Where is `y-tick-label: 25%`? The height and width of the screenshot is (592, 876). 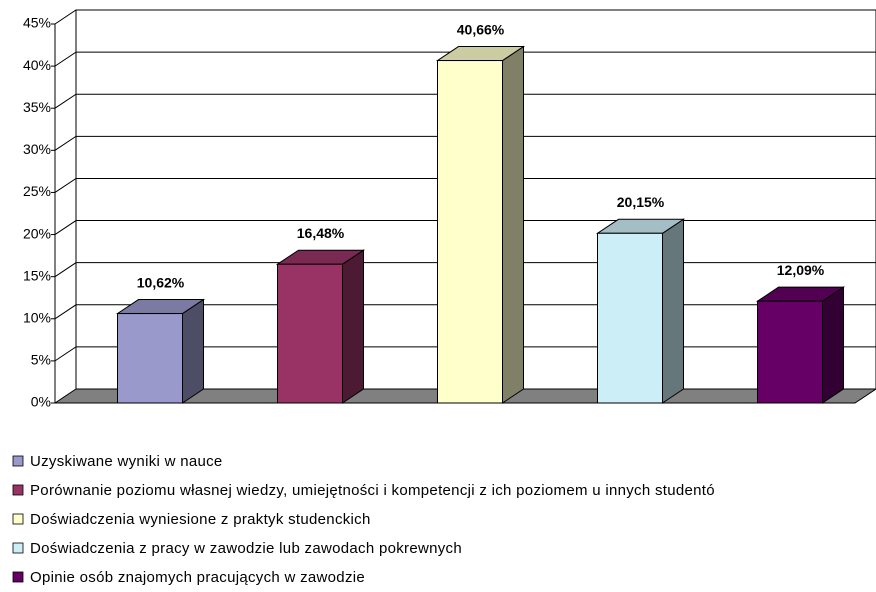 y-tick-label: 25% is located at coordinates (37, 191).